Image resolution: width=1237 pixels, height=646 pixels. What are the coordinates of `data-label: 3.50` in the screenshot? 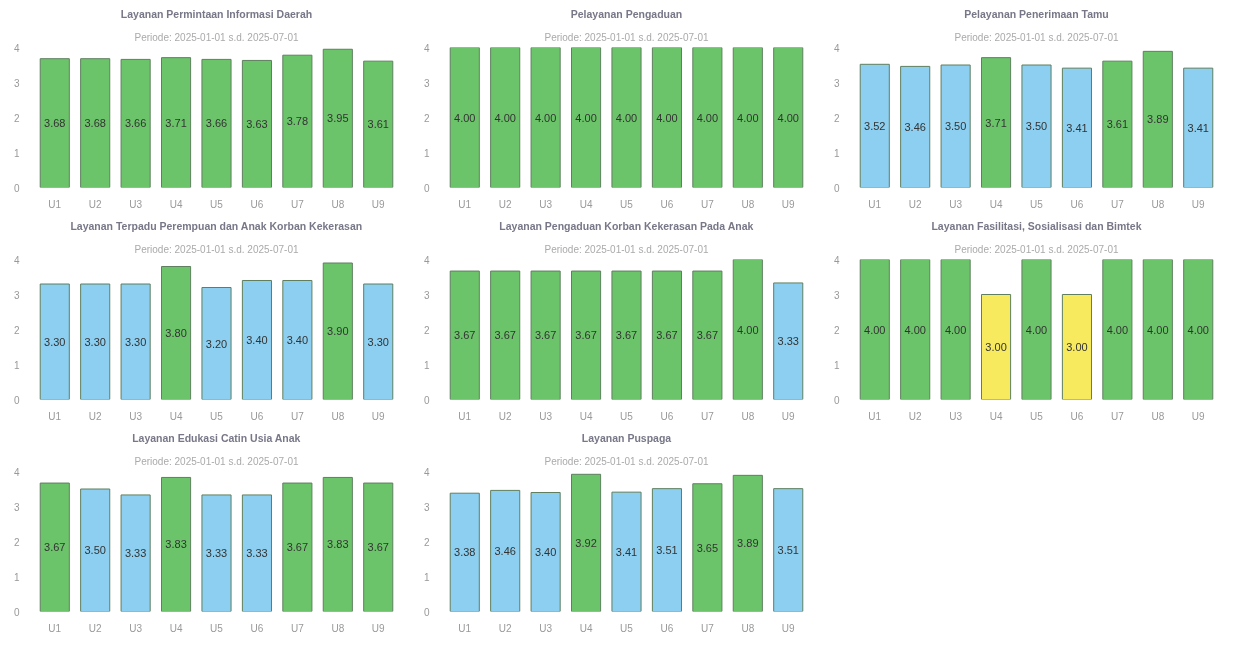 It's located at (955, 126).